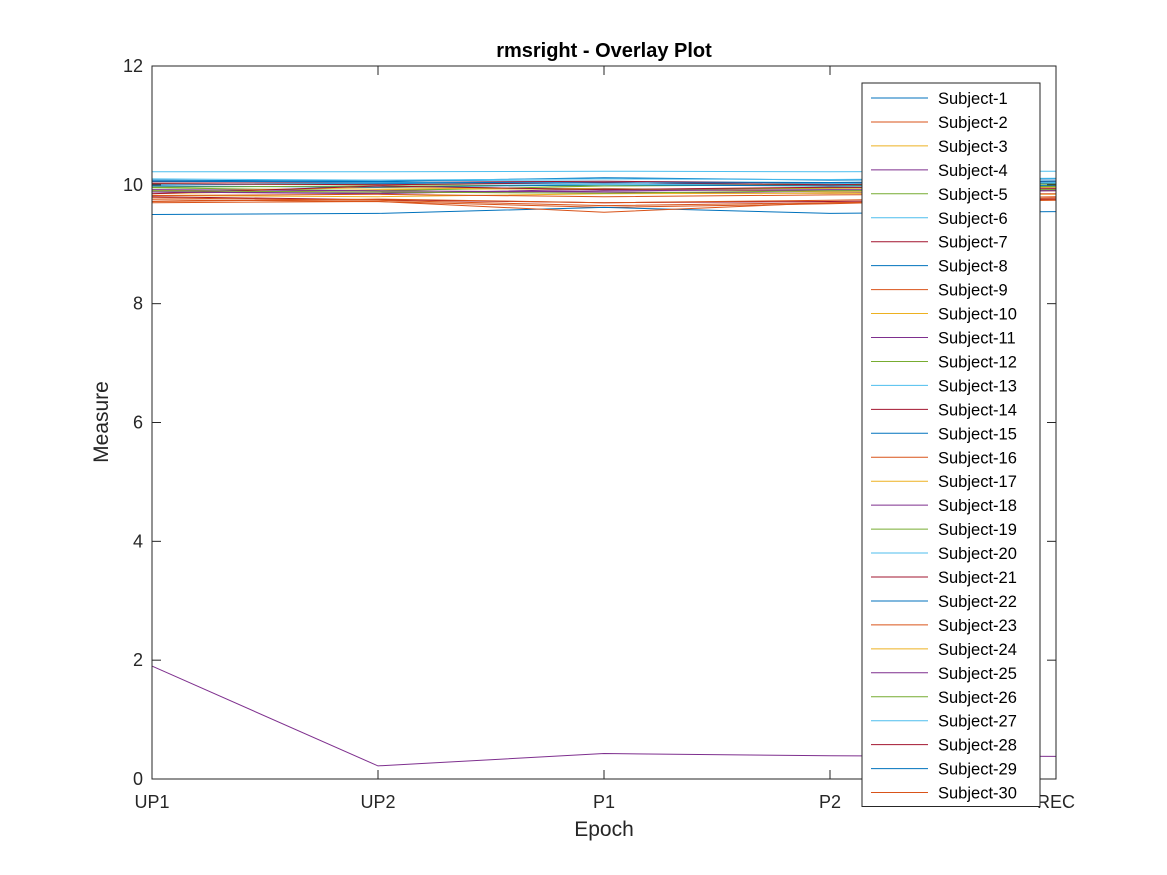 The image size is (1167, 875). I want to click on legend-label-5: Subject-5, so click(973, 195).